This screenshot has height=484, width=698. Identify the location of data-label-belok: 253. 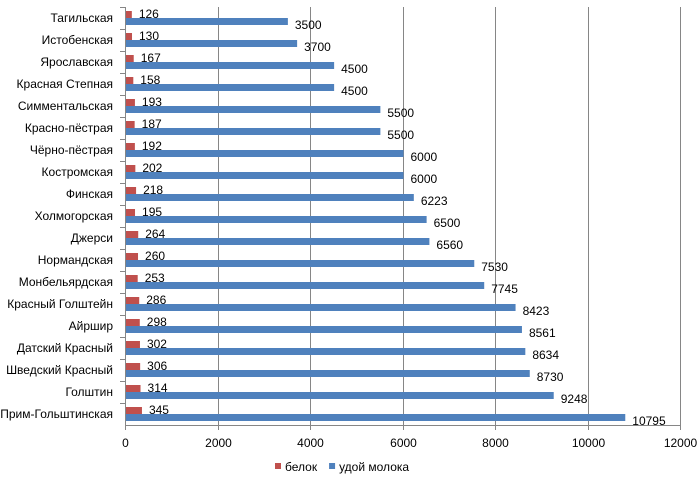
(155, 278).